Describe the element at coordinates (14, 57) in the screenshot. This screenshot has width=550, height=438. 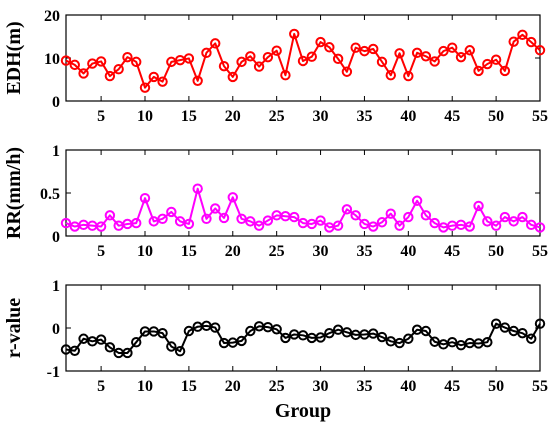
I see `y-axis-label: EDH(m)` at that location.